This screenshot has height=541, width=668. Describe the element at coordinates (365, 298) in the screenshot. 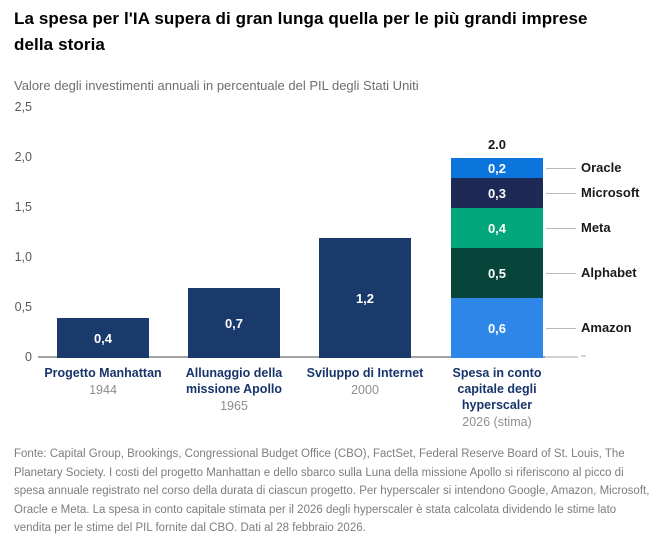

I see `bar-3: 1,2` at that location.